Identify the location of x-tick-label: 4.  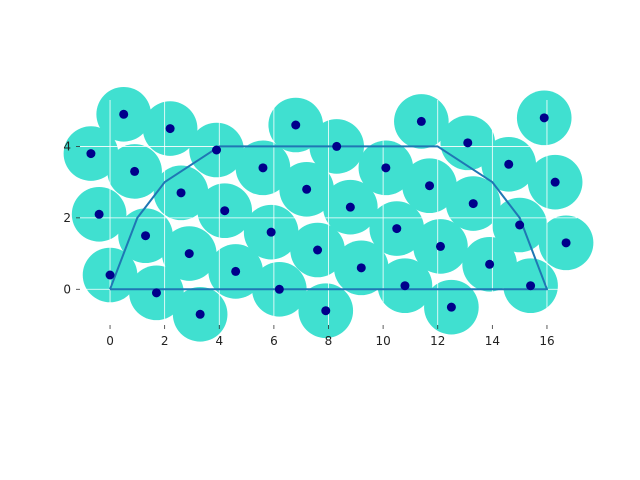
(219, 341).